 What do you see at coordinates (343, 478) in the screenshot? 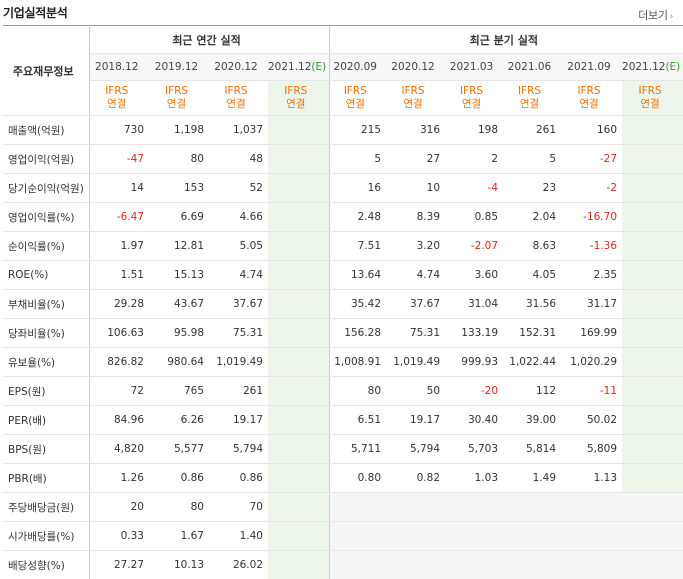
I see `table-row: PBR(배) 1.26 0.86 0.86 0.80 0.82 1.03 1.49 1.13` at bounding box center [343, 478].